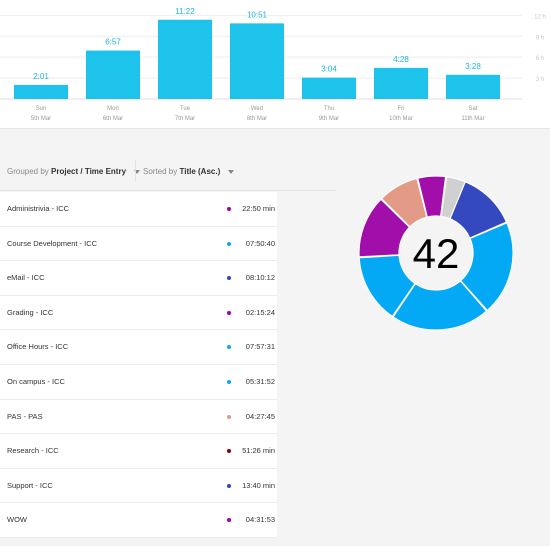  What do you see at coordinates (473, 86) in the screenshot?
I see `bar-sat` at bounding box center [473, 86].